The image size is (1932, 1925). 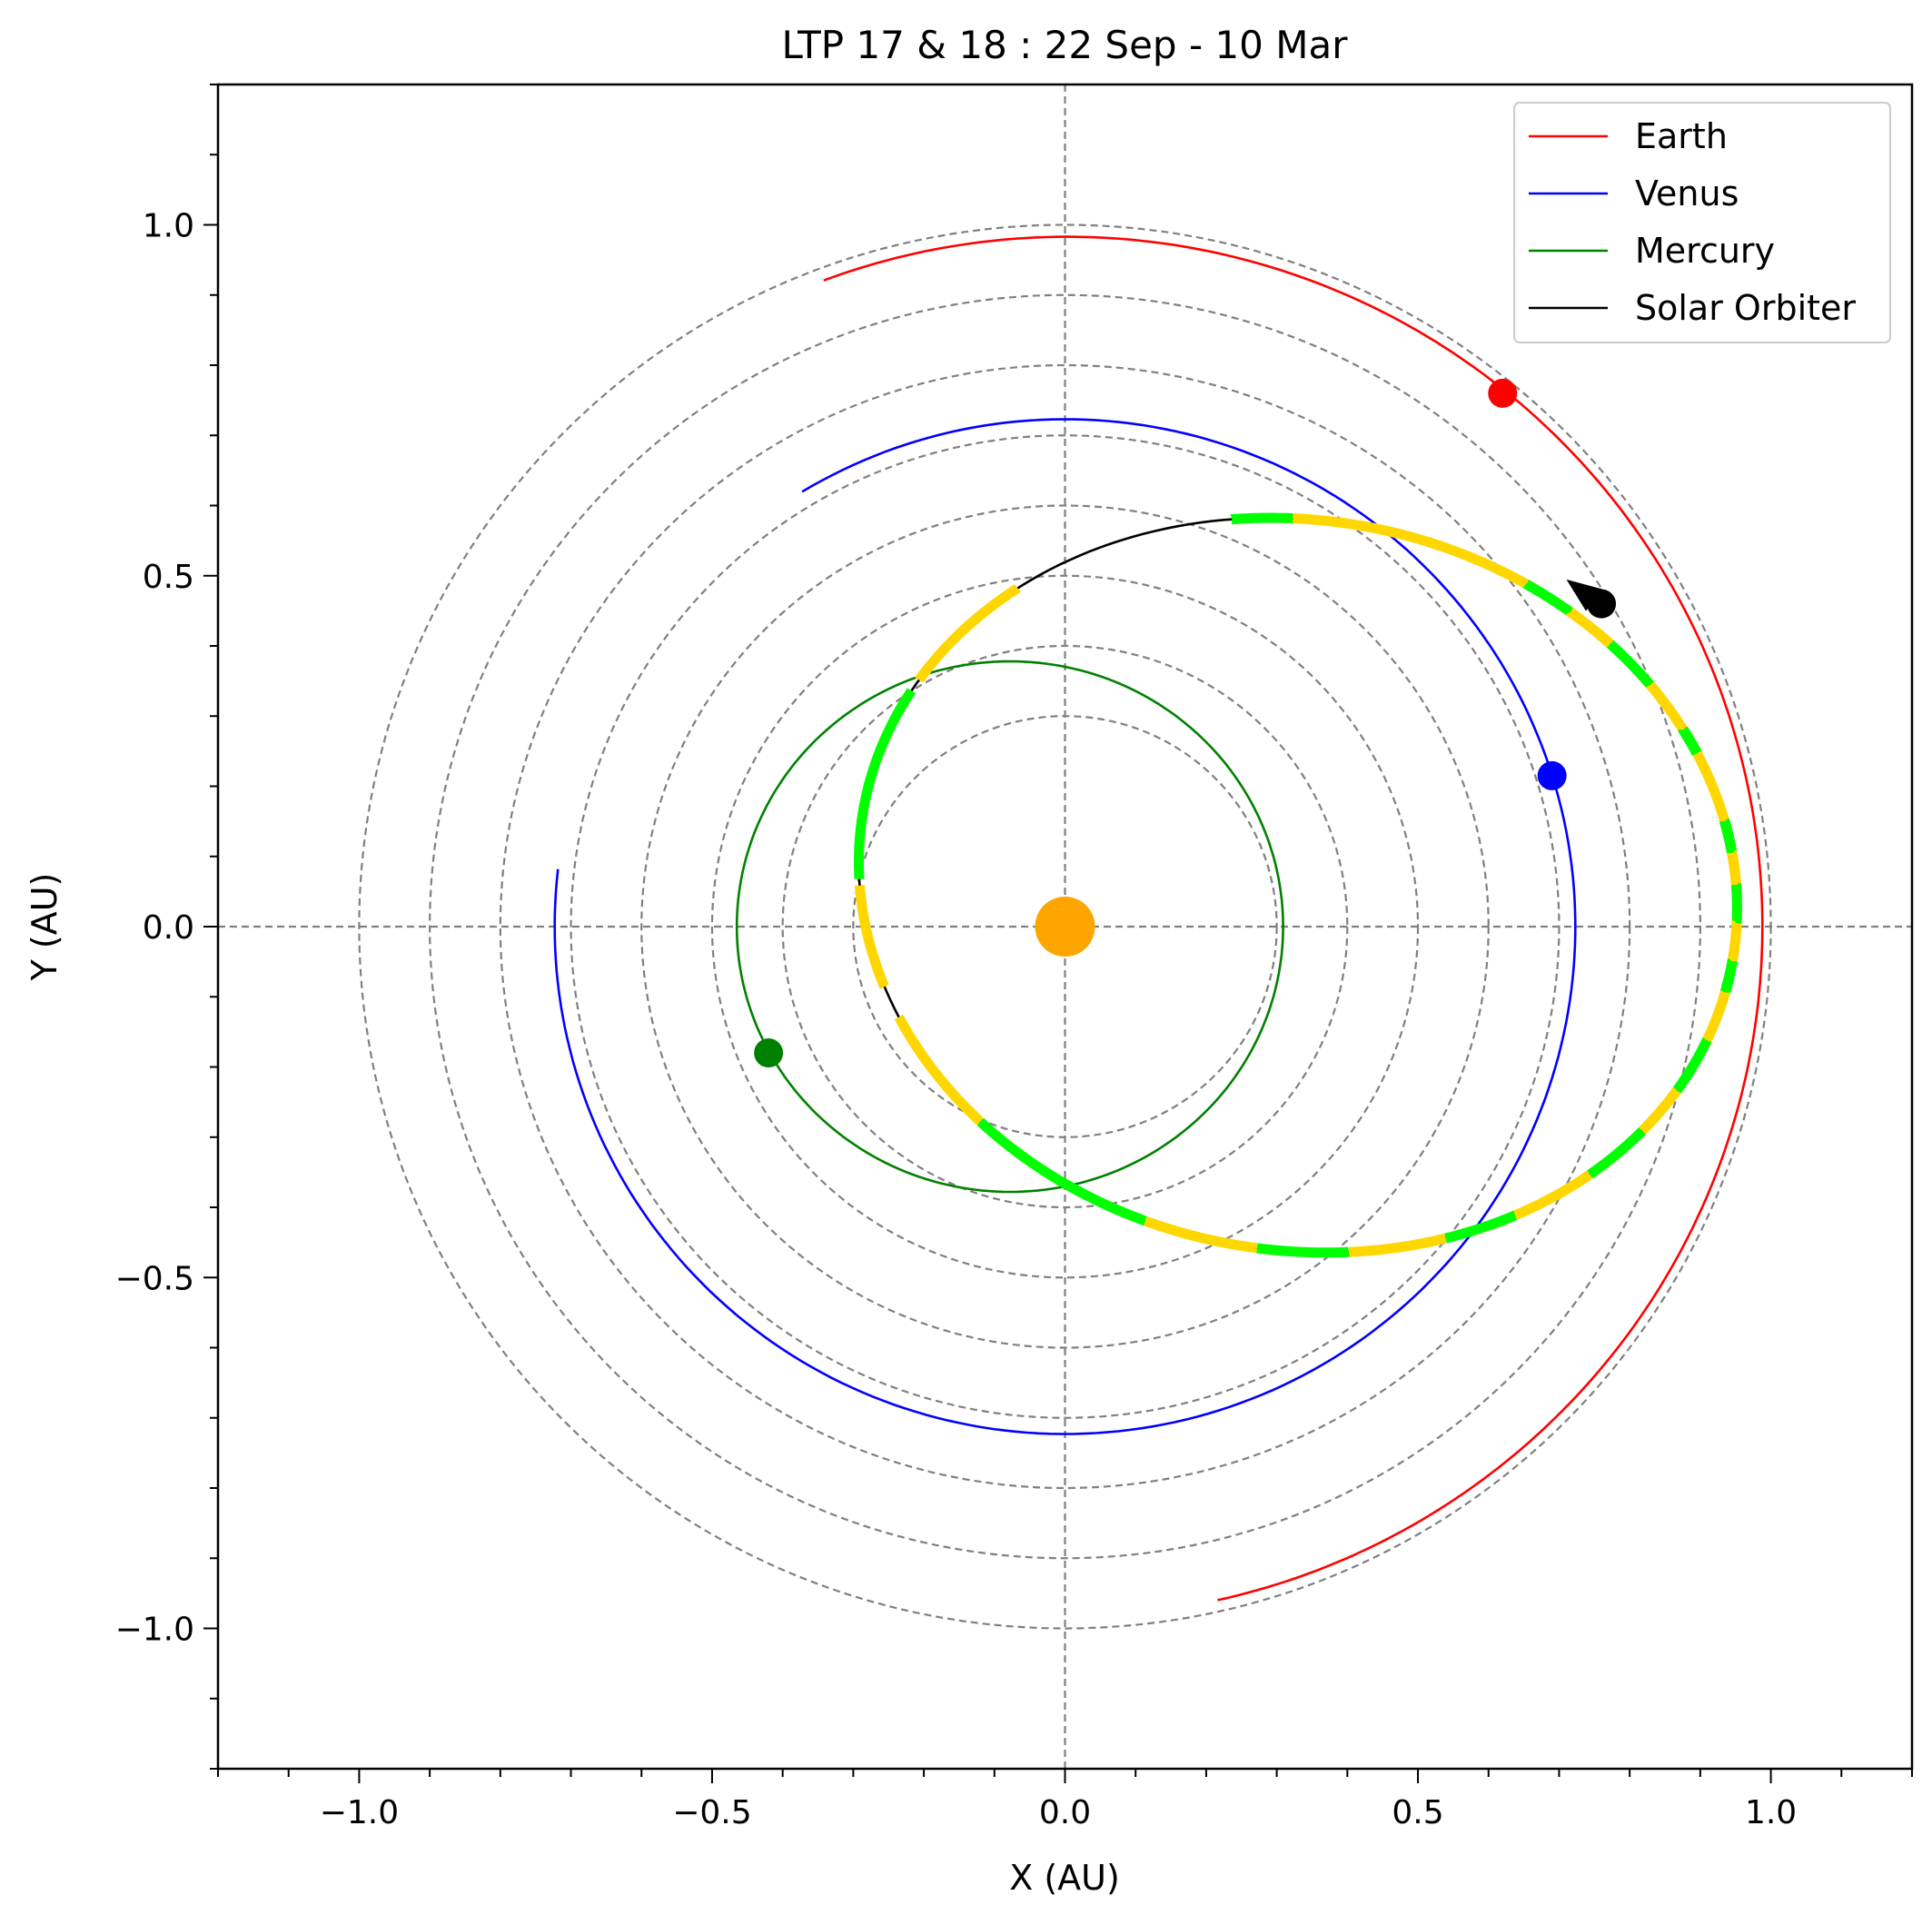 I want to click on legend-label-mercury: Mercury, so click(x=1705, y=251).